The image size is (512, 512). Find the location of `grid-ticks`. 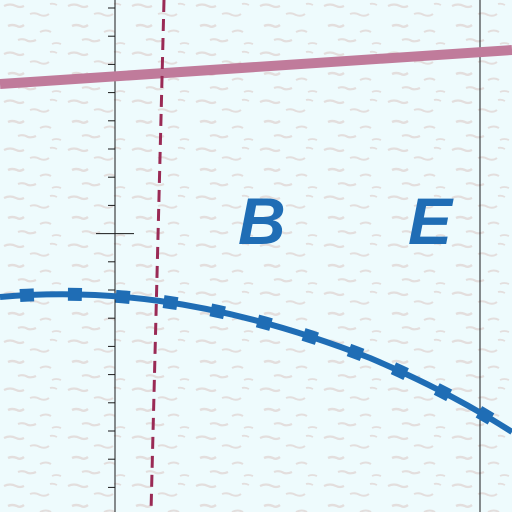

grid-ticks is located at coordinates (115, 247).